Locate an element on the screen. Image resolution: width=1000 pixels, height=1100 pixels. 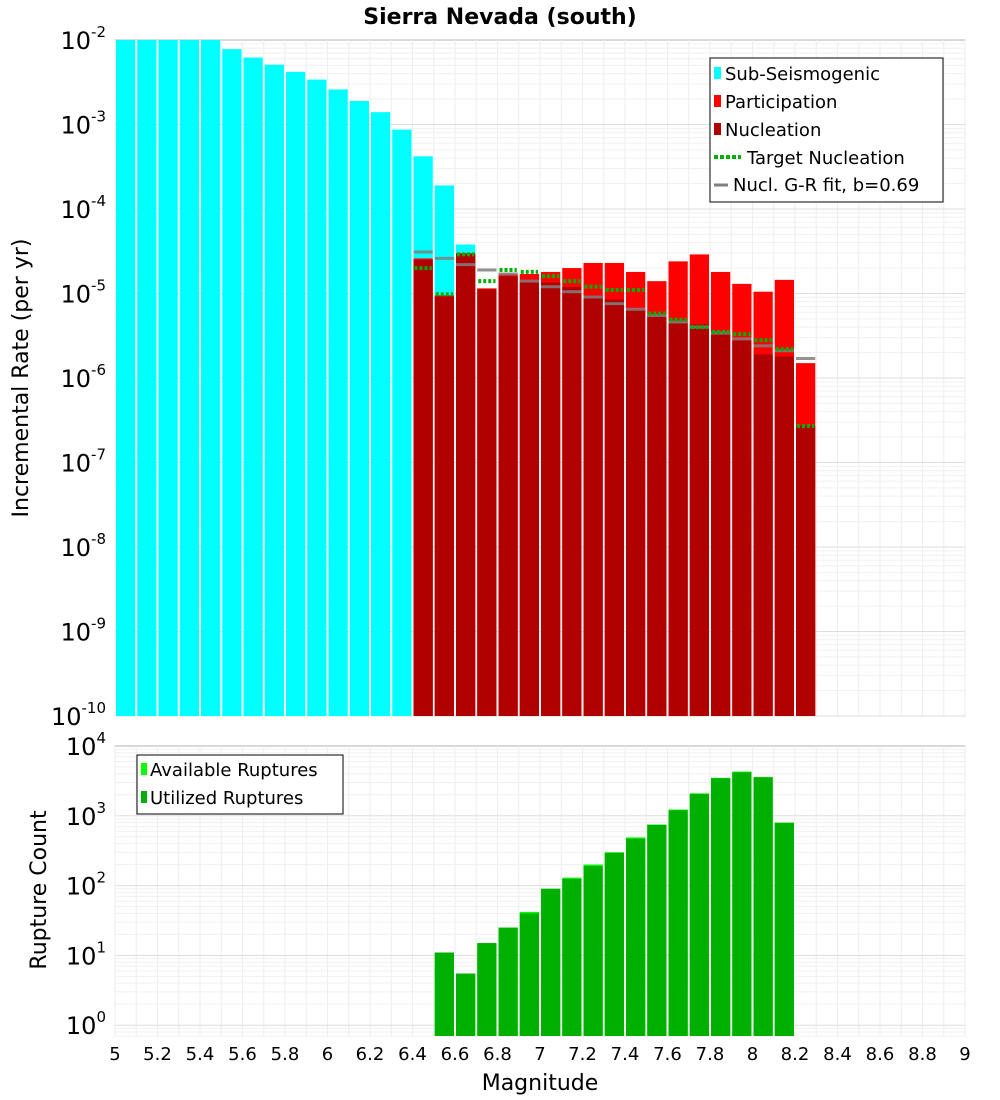
legend-label-nucleation: Nucleation is located at coordinates (773, 130).